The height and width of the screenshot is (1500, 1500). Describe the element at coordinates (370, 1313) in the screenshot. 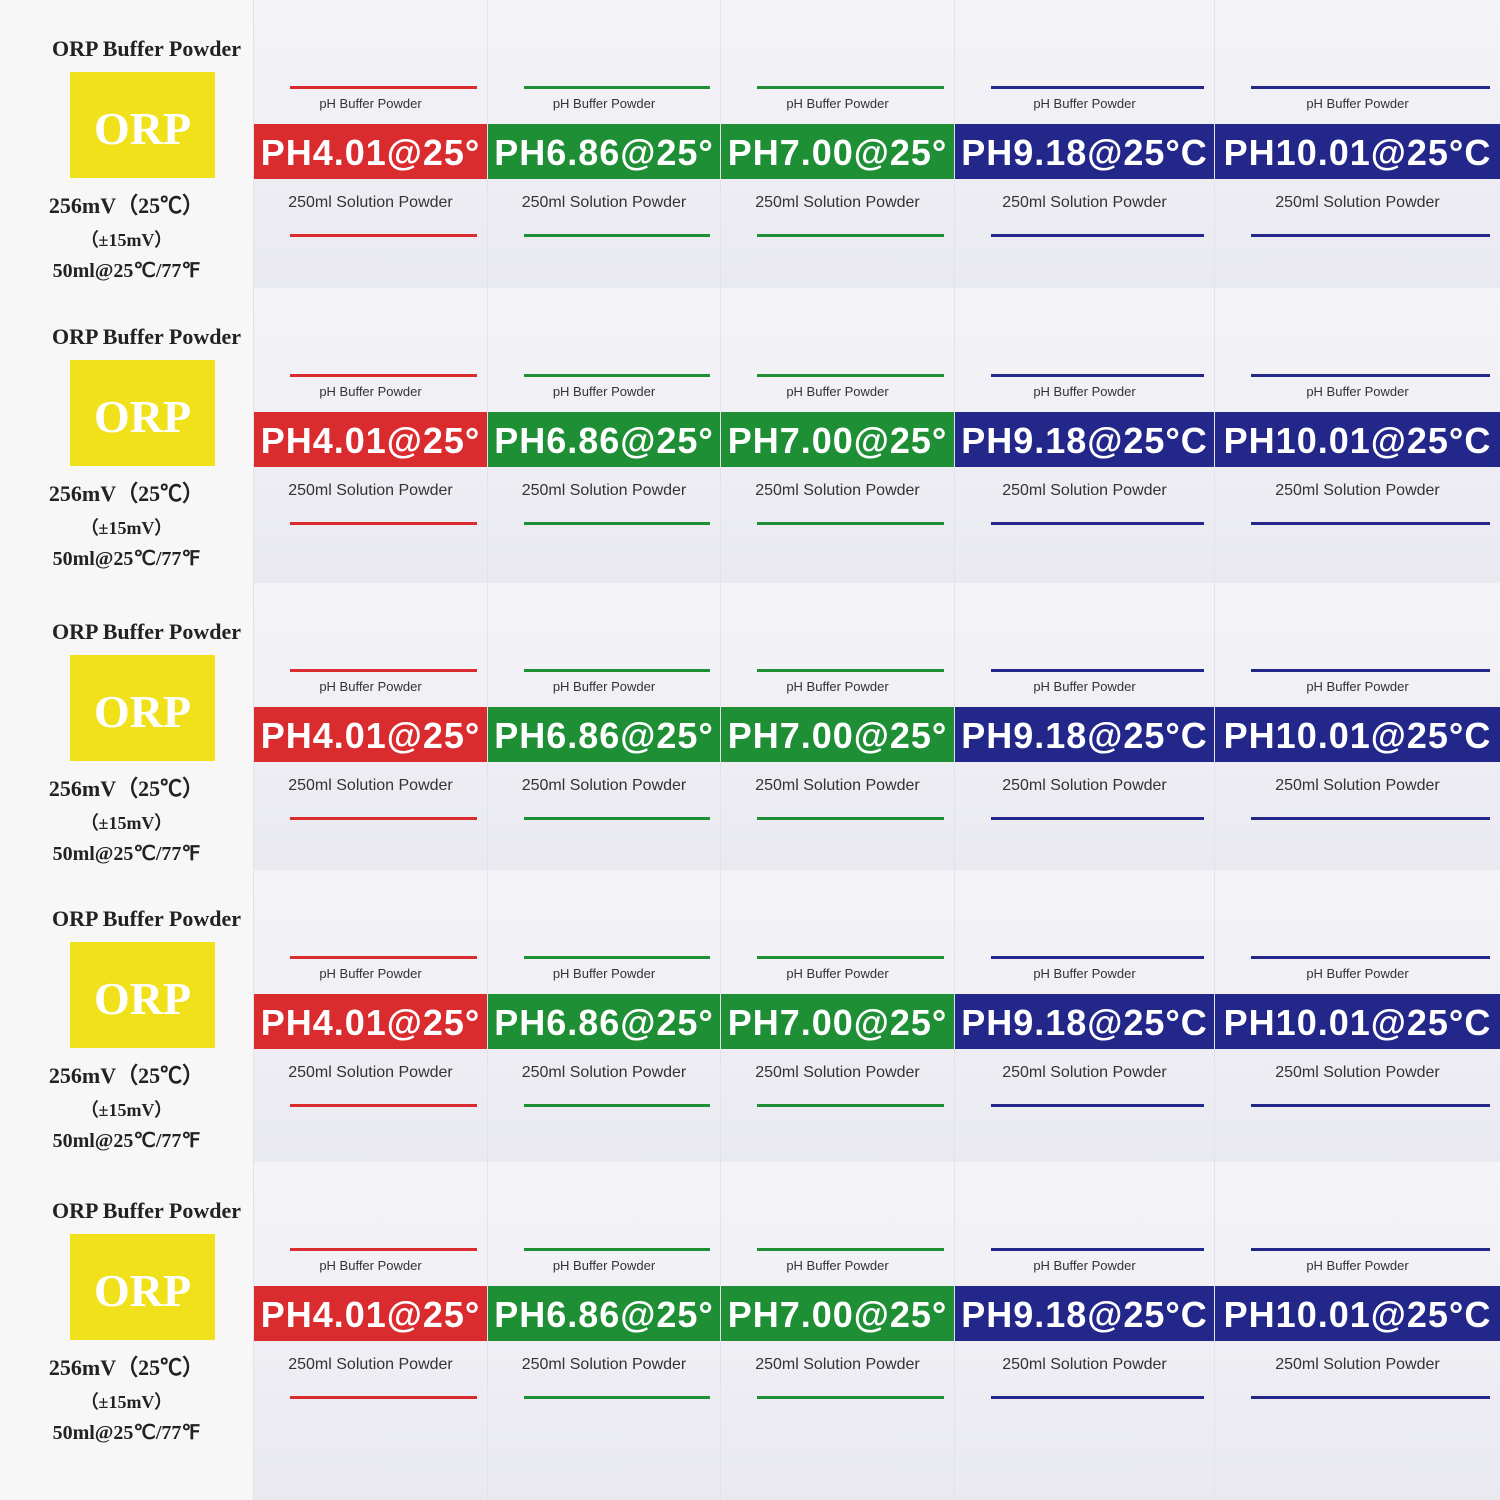

I see `value-band: PH4.01@25°` at that location.